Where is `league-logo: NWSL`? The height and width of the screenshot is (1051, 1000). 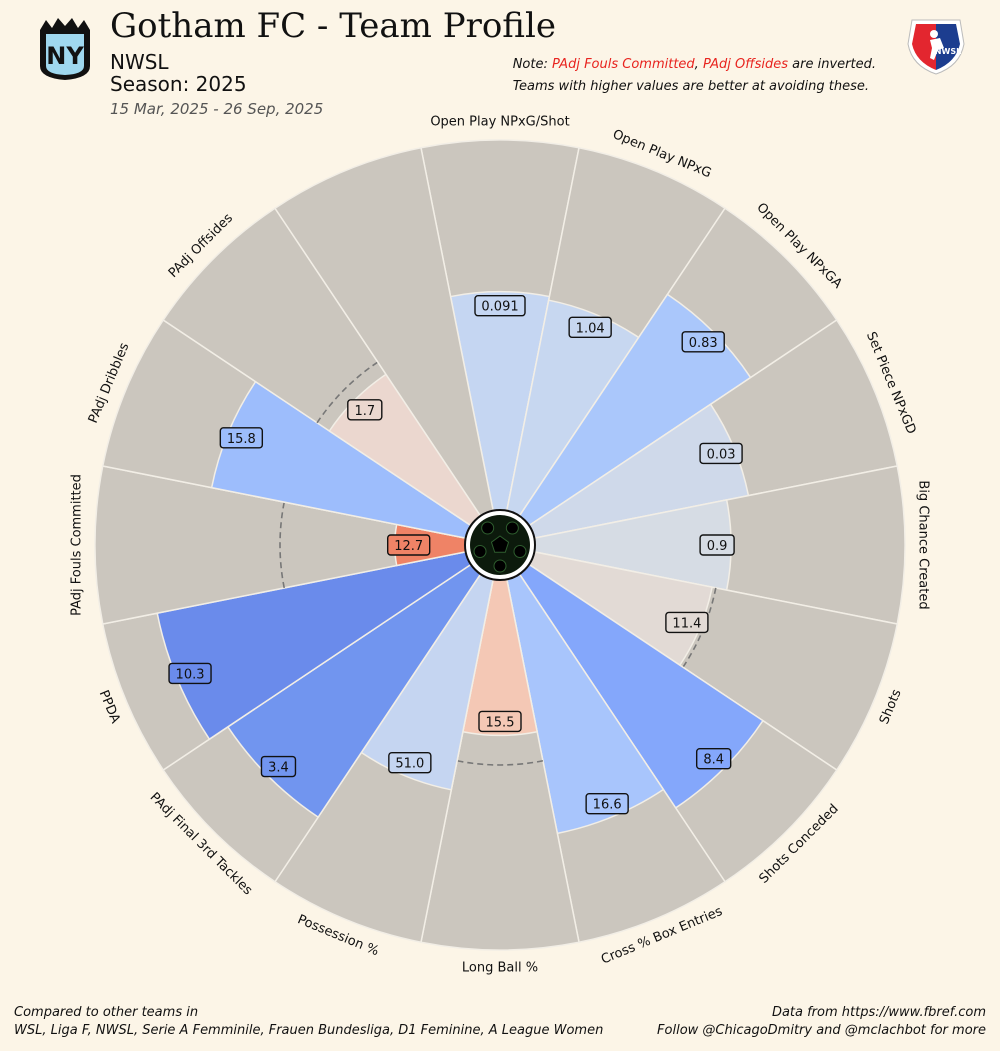 league-logo: NWSL is located at coordinates (936, 48).